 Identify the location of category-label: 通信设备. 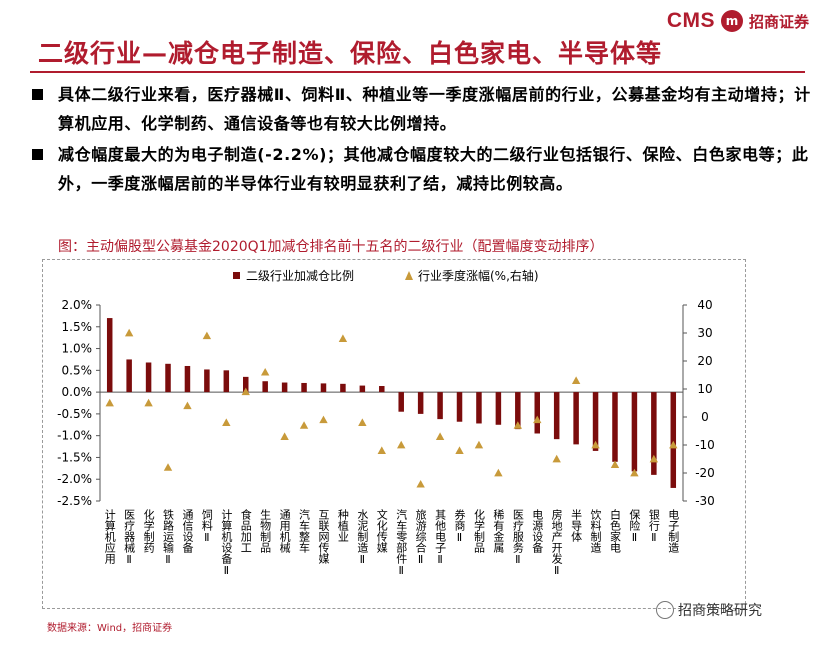
(187, 531).